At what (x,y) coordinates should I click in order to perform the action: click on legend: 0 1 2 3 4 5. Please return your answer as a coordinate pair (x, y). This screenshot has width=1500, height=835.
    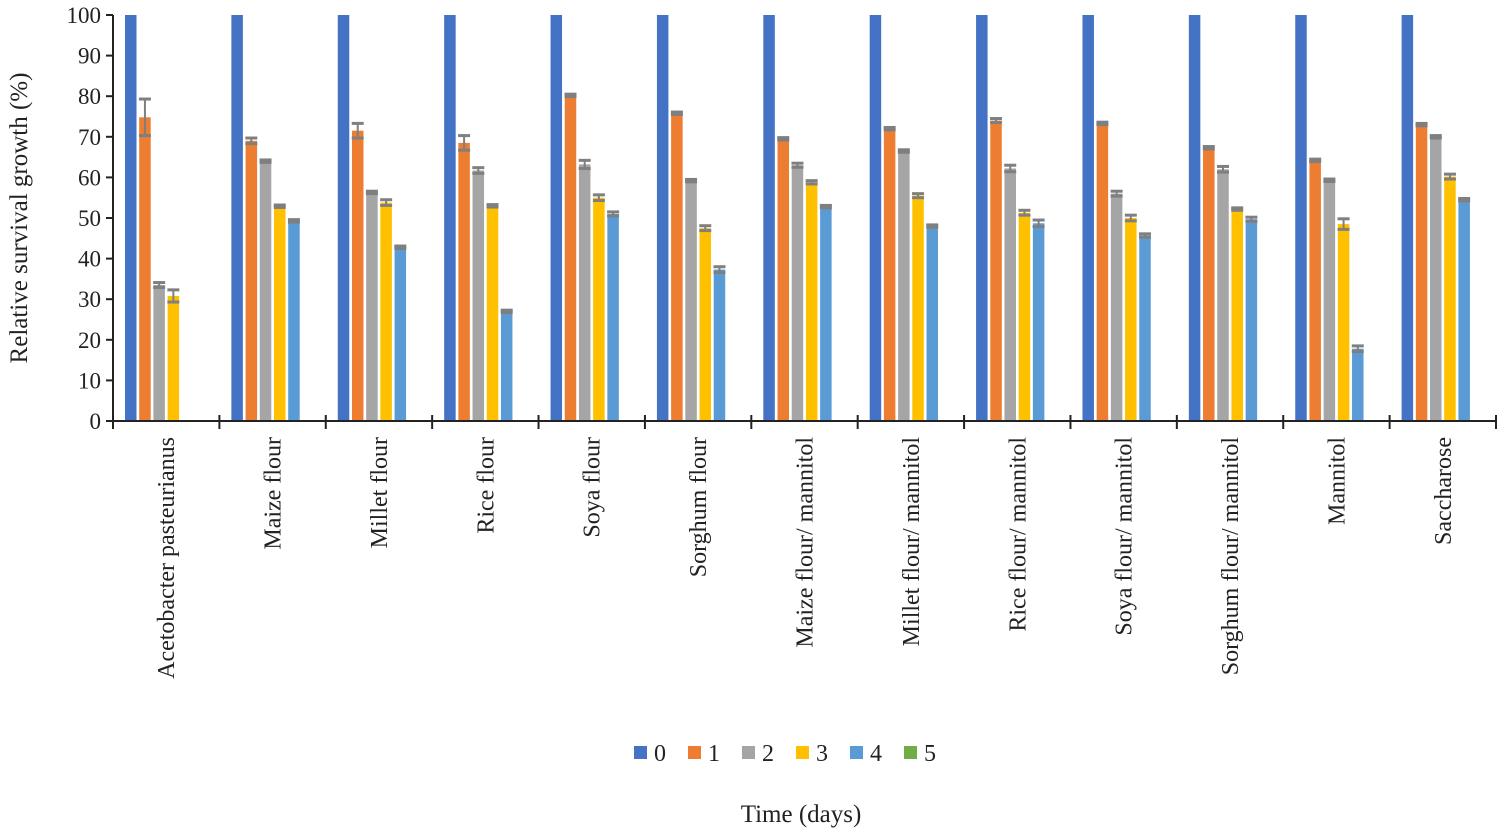
    Looking at the image, I should click on (785, 754).